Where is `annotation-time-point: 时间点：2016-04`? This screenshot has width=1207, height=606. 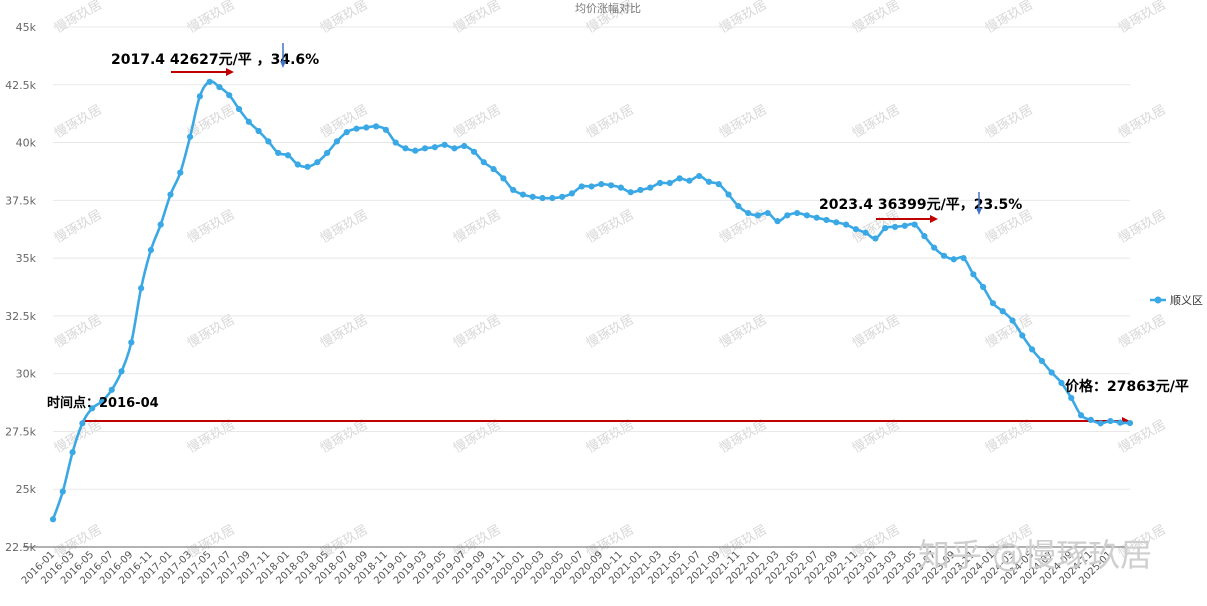 annotation-time-point: 时间点：2016-04 is located at coordinates (103, 403).